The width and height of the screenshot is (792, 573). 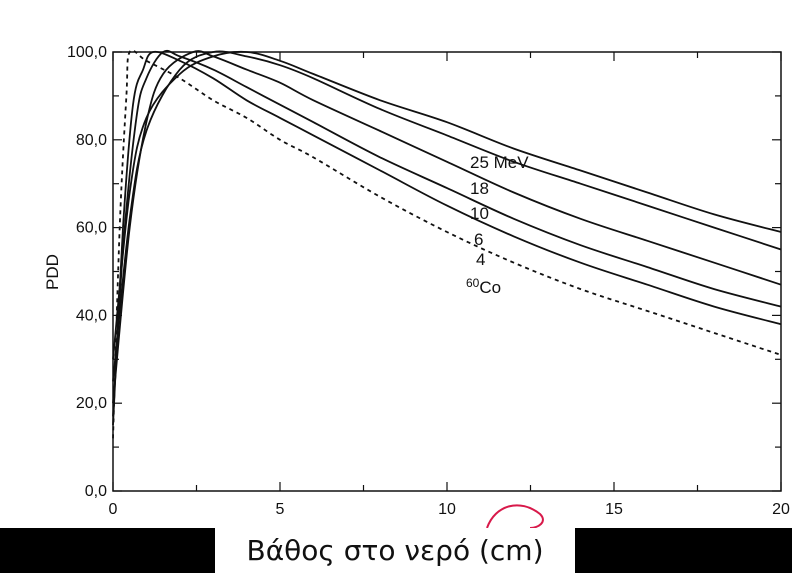 I want to click on series-label-1: 18, so click(x=479, y=188).